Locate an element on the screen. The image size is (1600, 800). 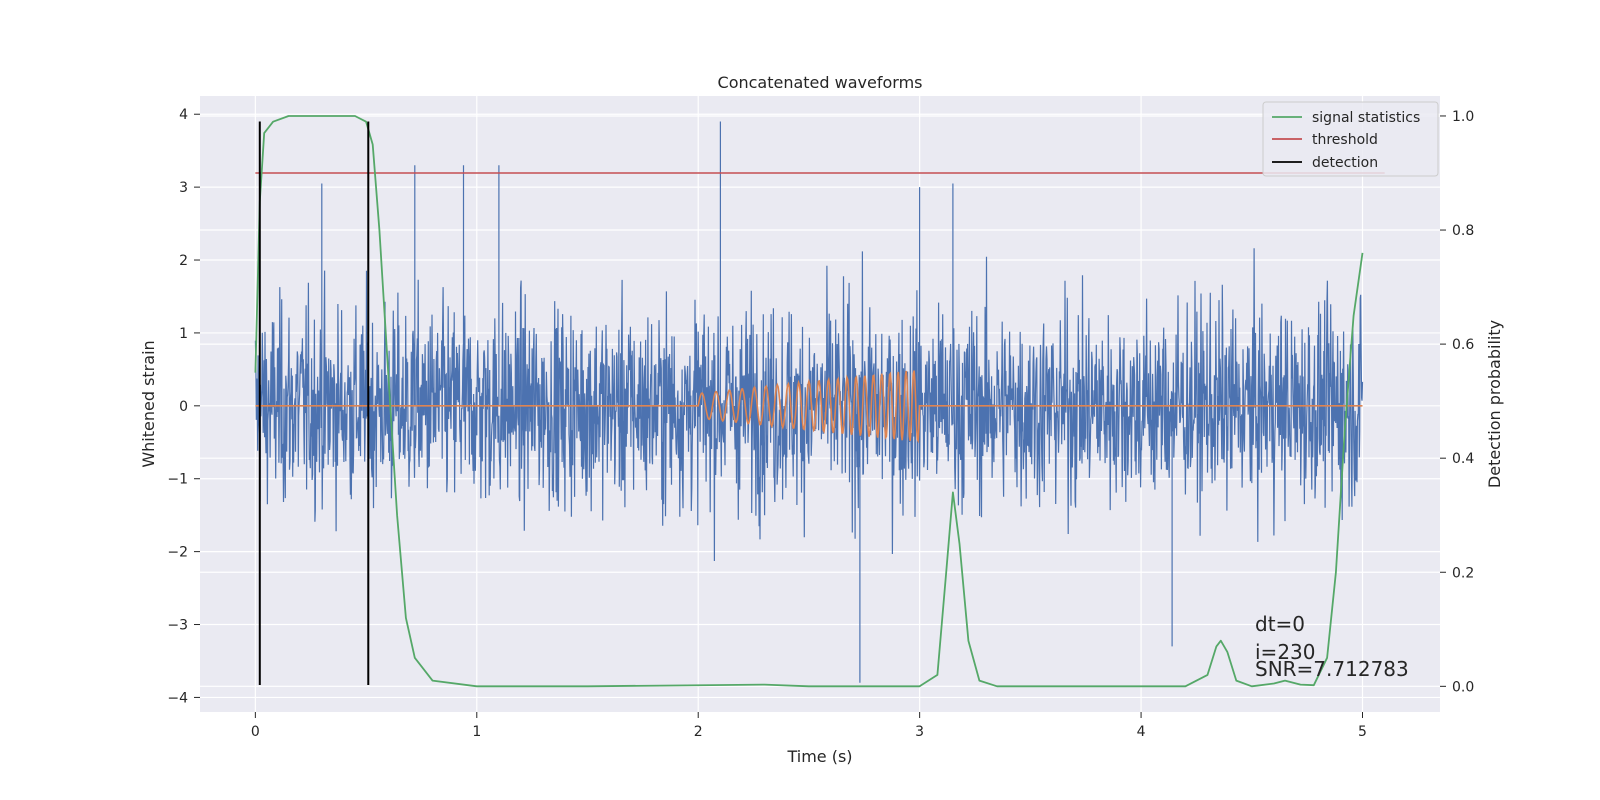
legend-box is located at coordinates (1350, 139).